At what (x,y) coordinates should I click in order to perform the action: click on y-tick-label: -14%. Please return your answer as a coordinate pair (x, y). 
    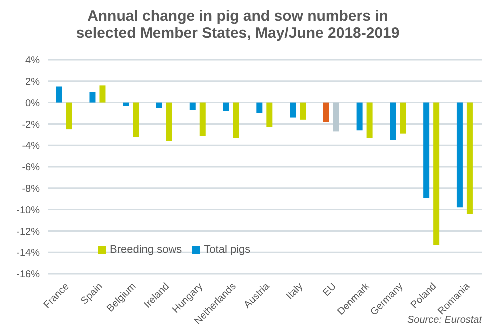
    Looking at the image, I should click on (28, 254).